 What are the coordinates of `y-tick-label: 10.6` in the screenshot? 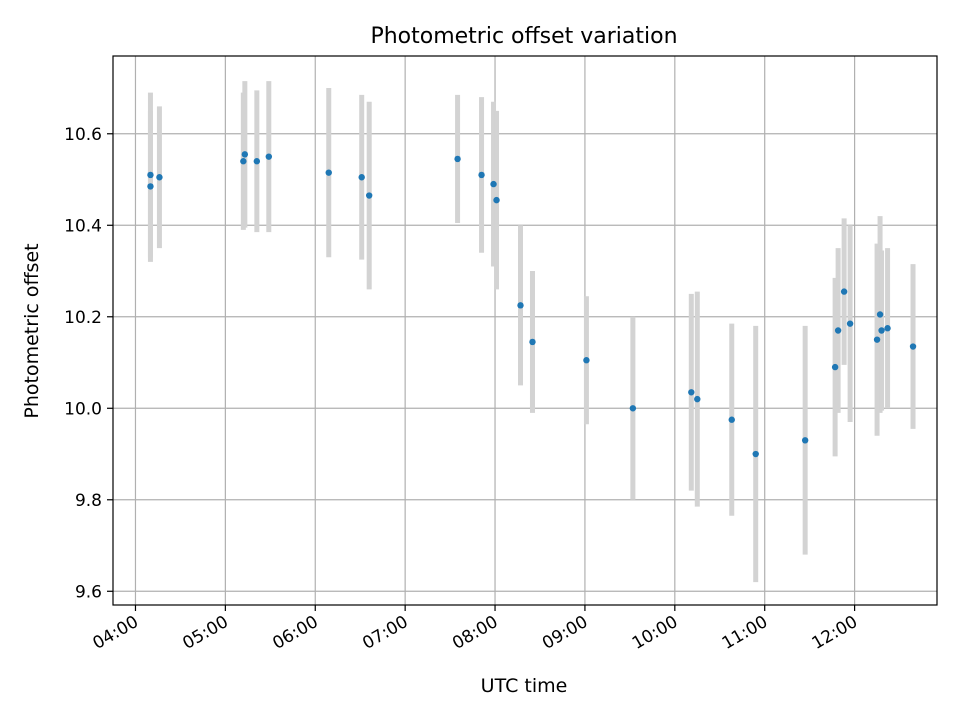 It's located at (83, 135).